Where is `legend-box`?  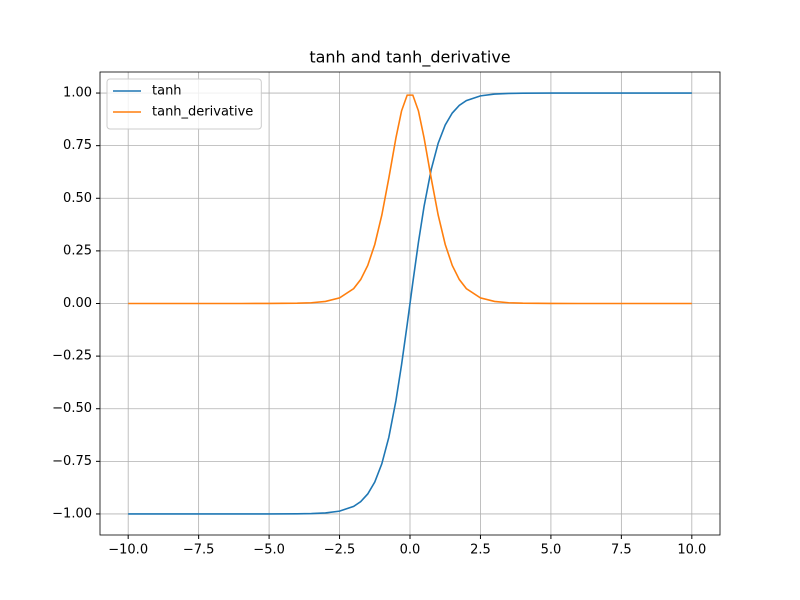
legend-box is located at coordinates (184, 104).